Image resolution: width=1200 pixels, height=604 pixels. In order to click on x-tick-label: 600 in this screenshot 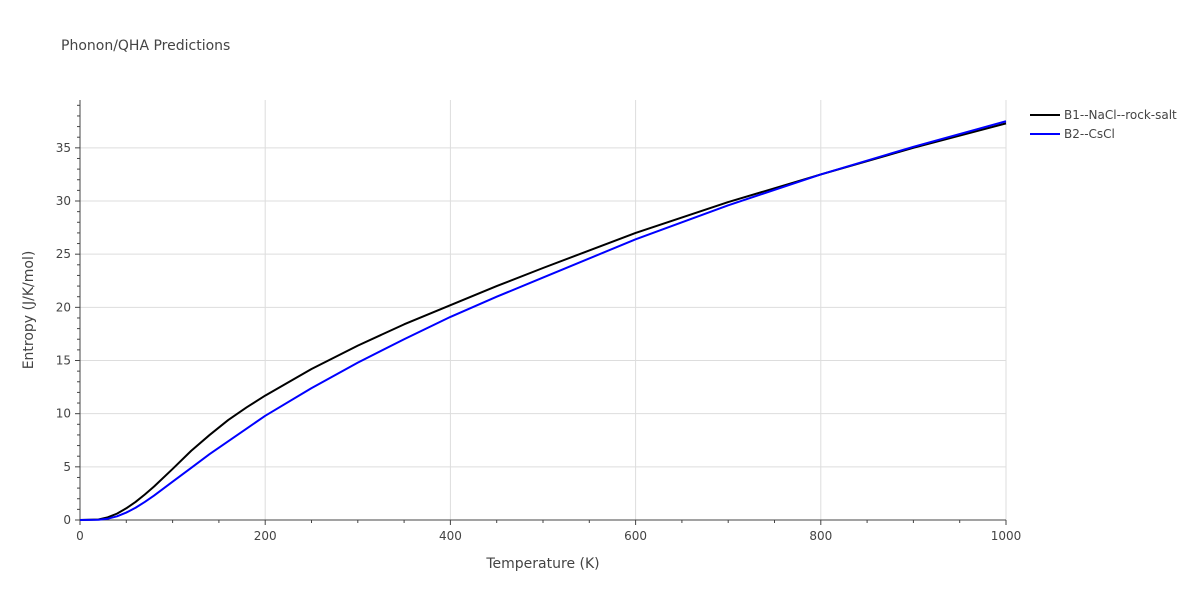, I will do `click(635, 536)`.